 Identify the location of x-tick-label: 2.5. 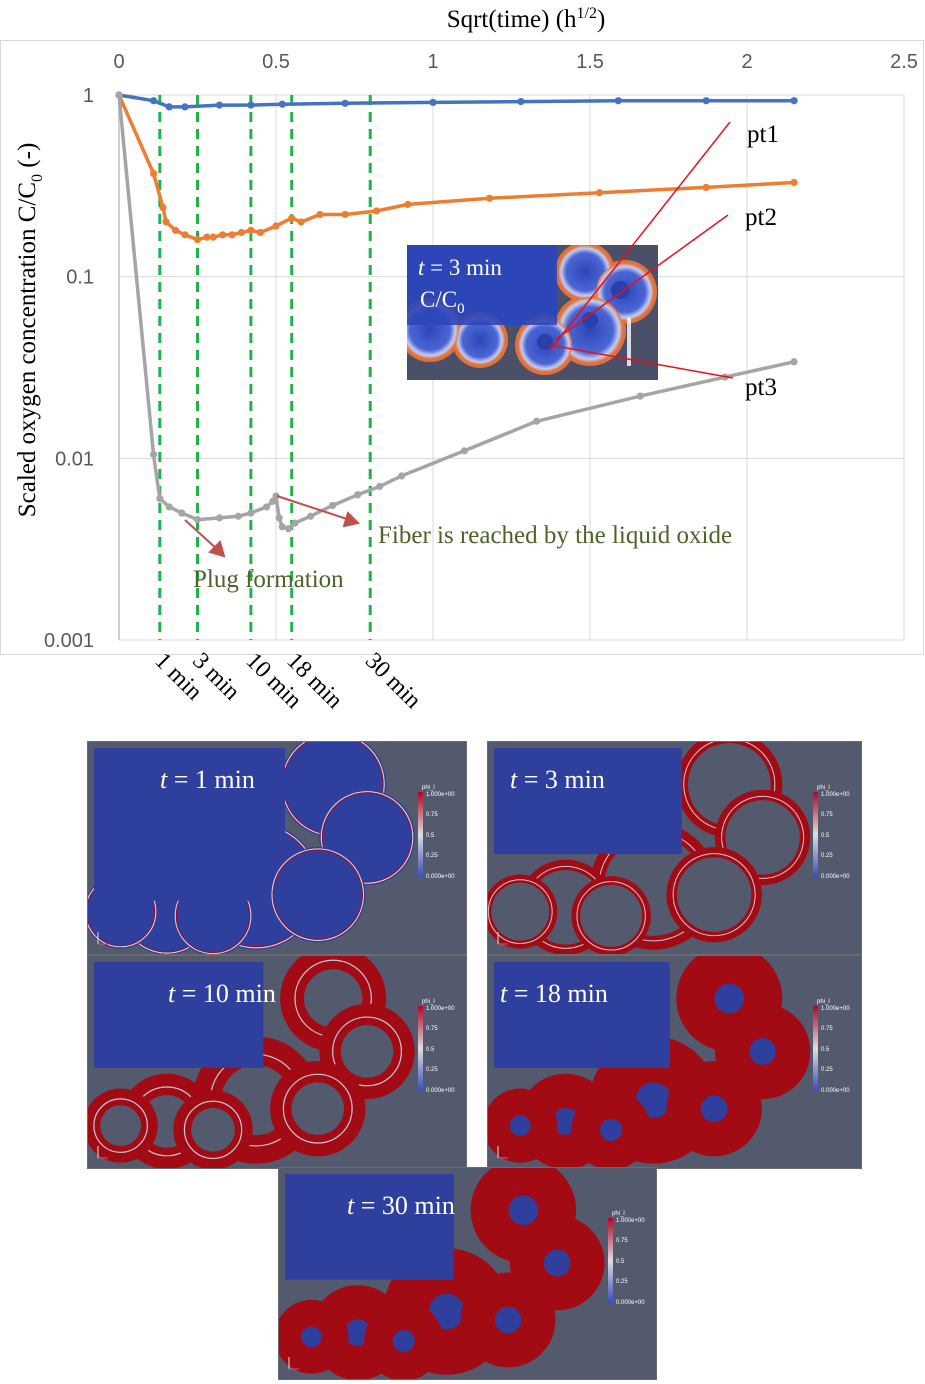
(904, 62).